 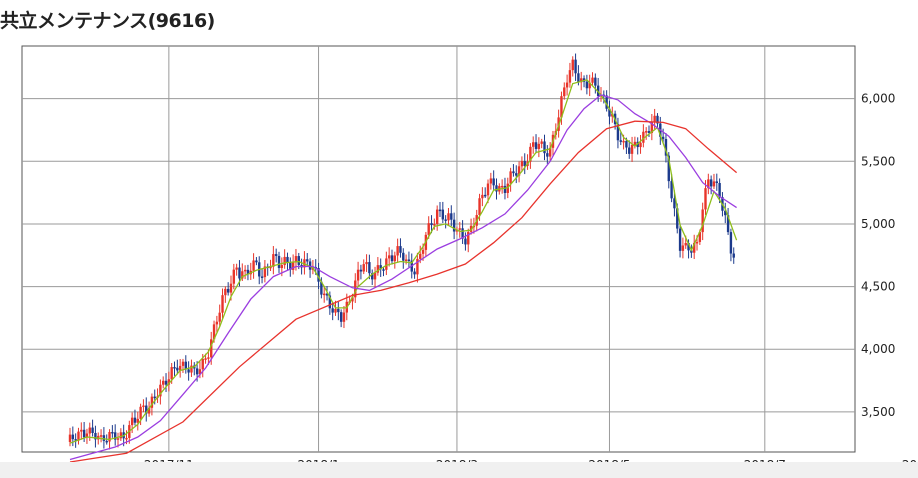 What do you see at coordinates (878, 99) in the screenshot?
I see `y-tick-label: 6,000` at bounding box center [878, 99].